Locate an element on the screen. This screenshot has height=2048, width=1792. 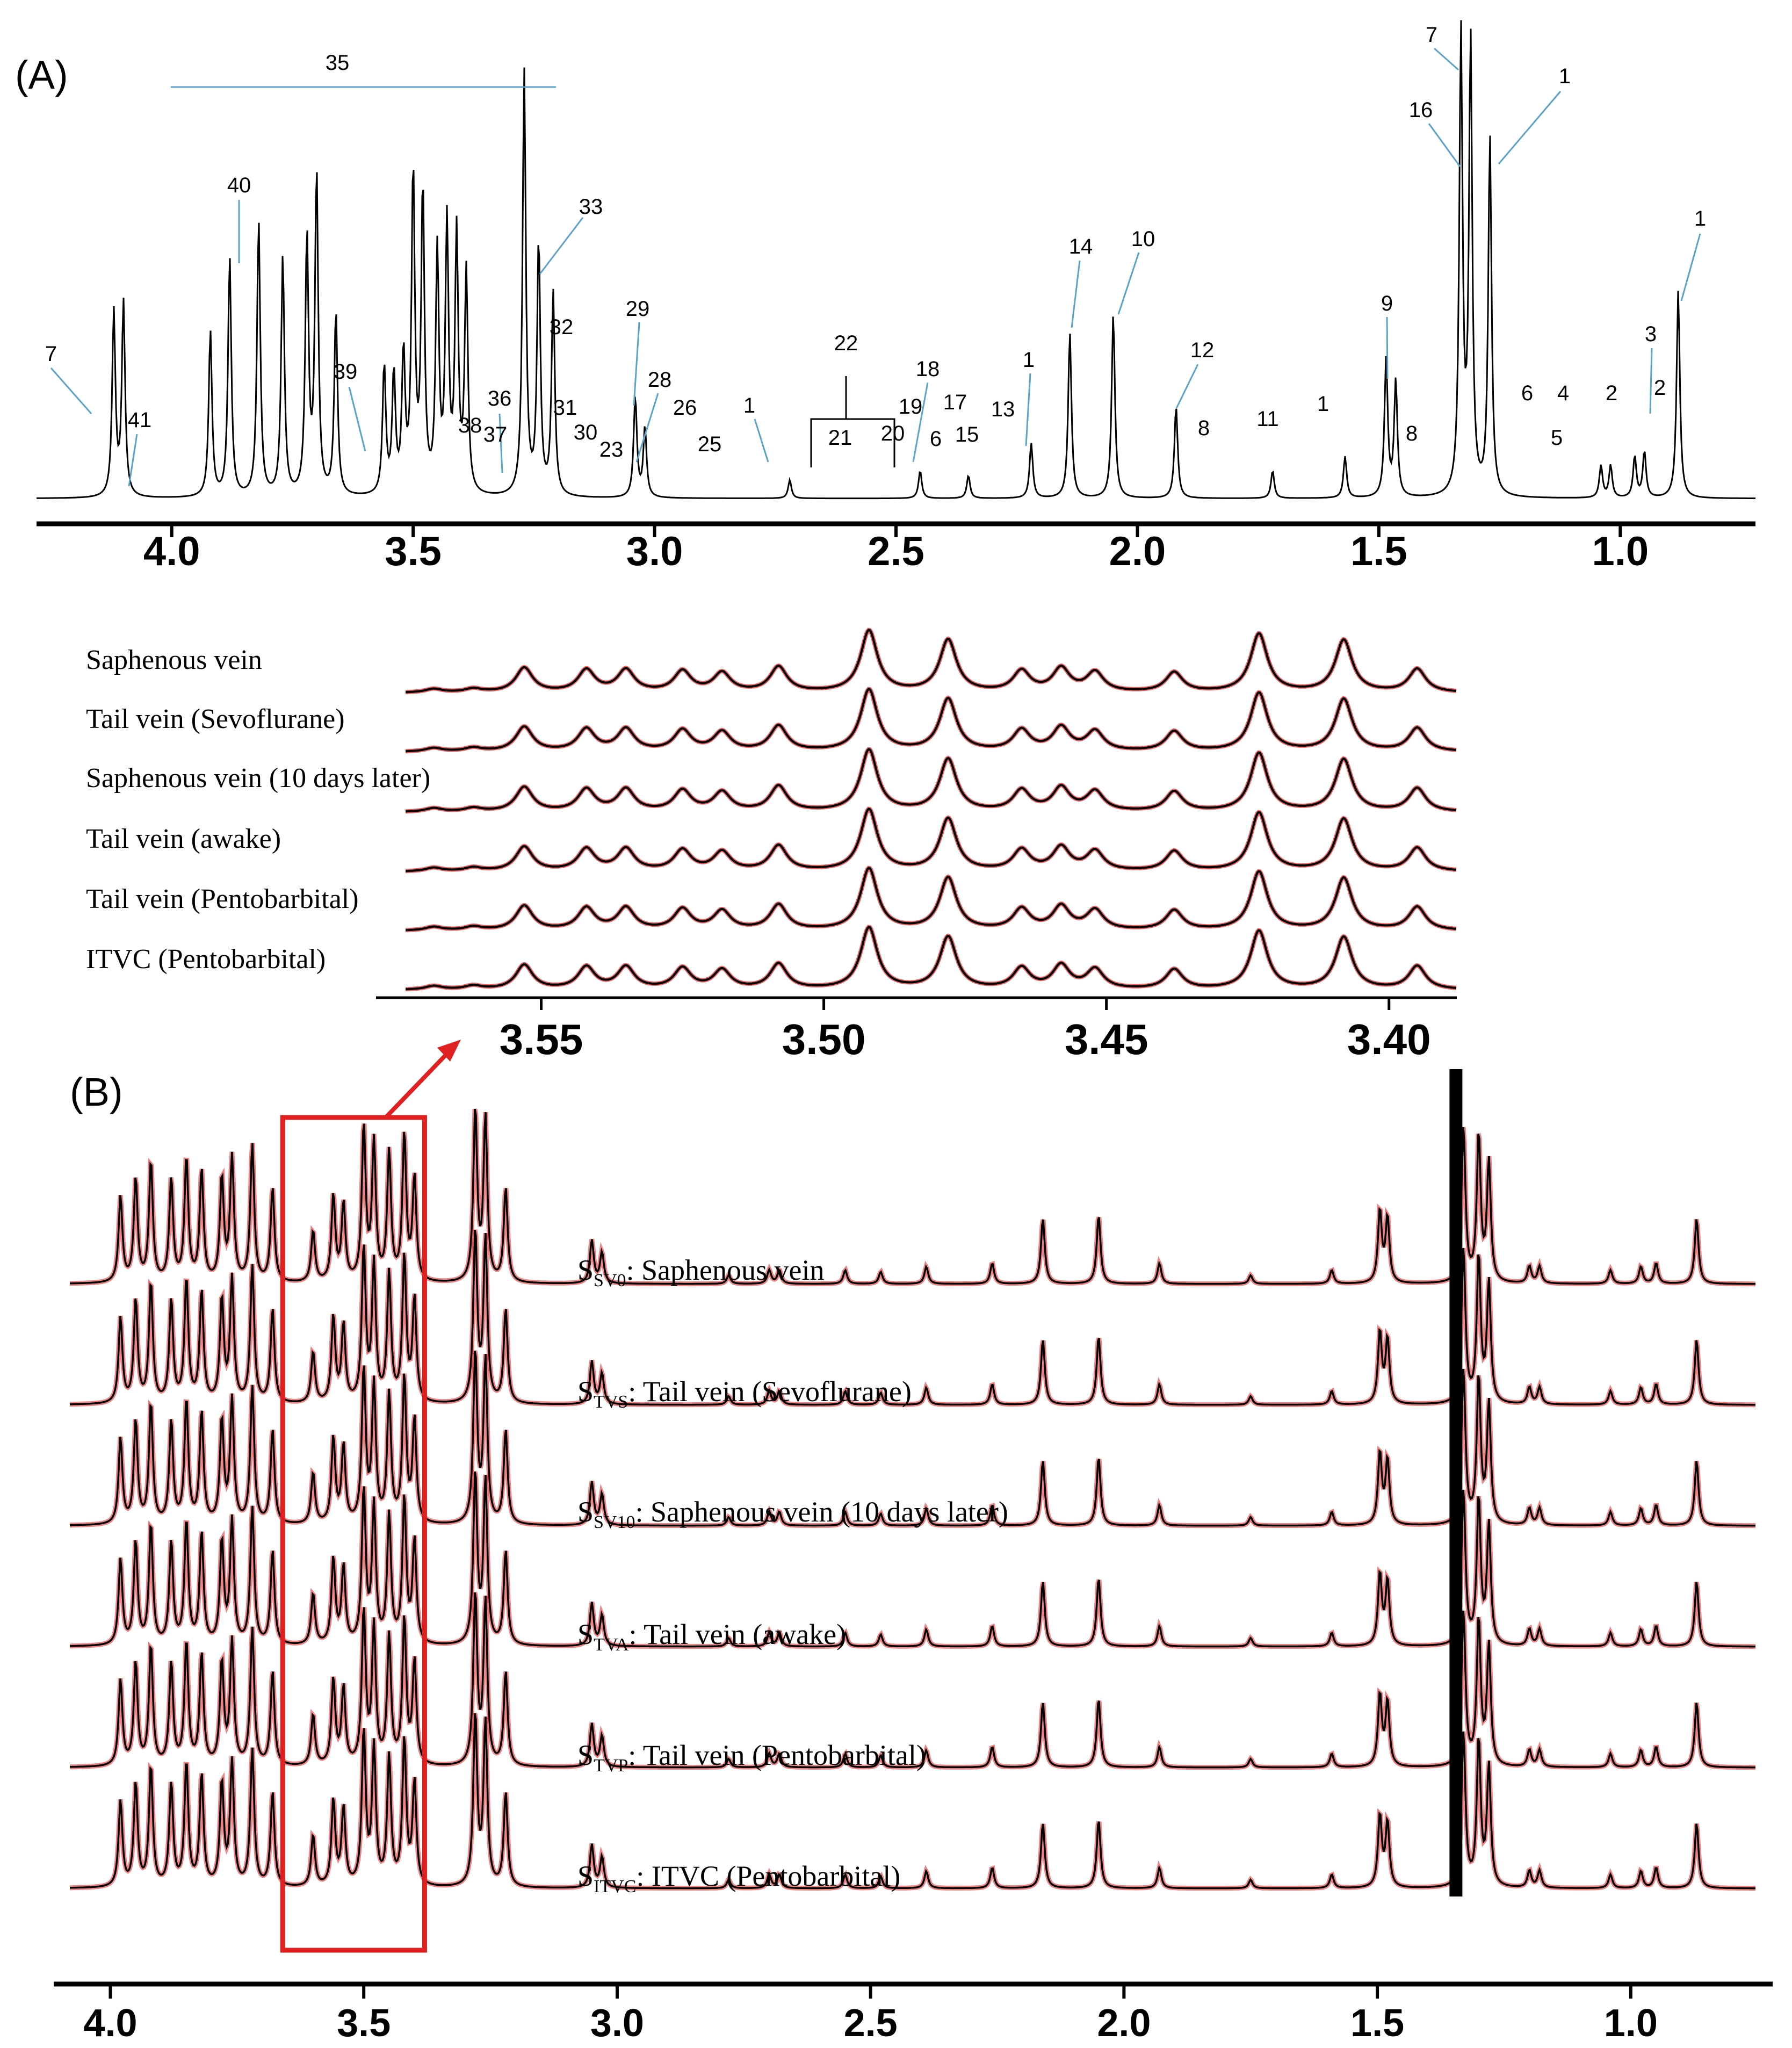
inset-series-label: ITVC (Pentobarbital) is located at coordinates (206, 959).